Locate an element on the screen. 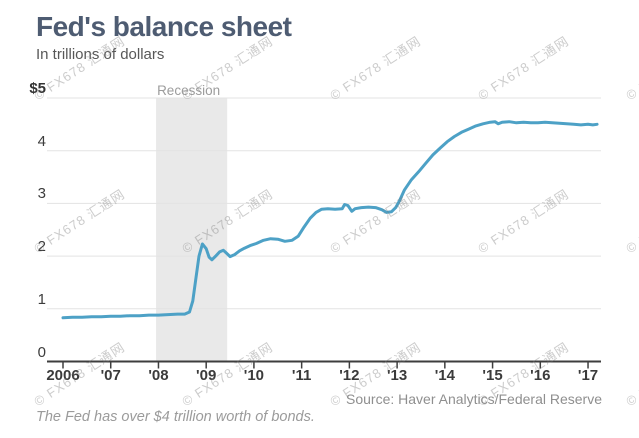 The width and height of the screenshot is (639, 438). recession-band-label: Recession is located at coordinates (189, 90).